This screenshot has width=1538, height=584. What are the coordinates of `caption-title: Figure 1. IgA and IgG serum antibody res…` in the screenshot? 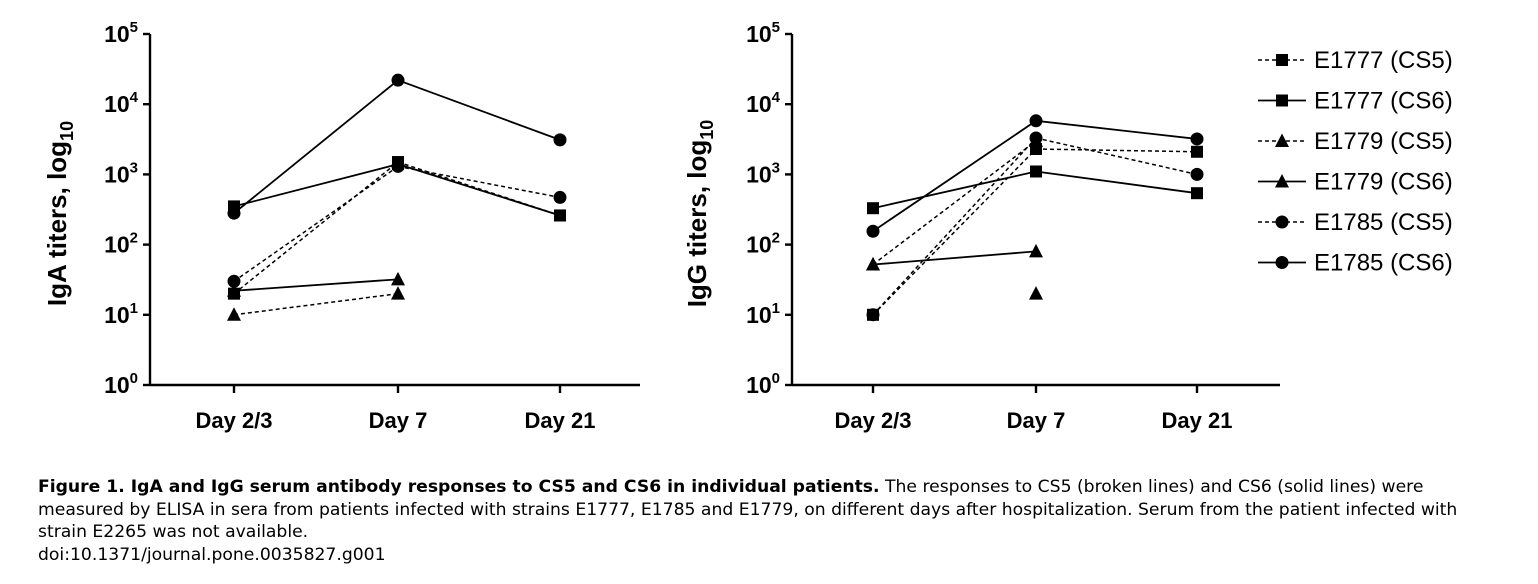 It's located at (459, 487).